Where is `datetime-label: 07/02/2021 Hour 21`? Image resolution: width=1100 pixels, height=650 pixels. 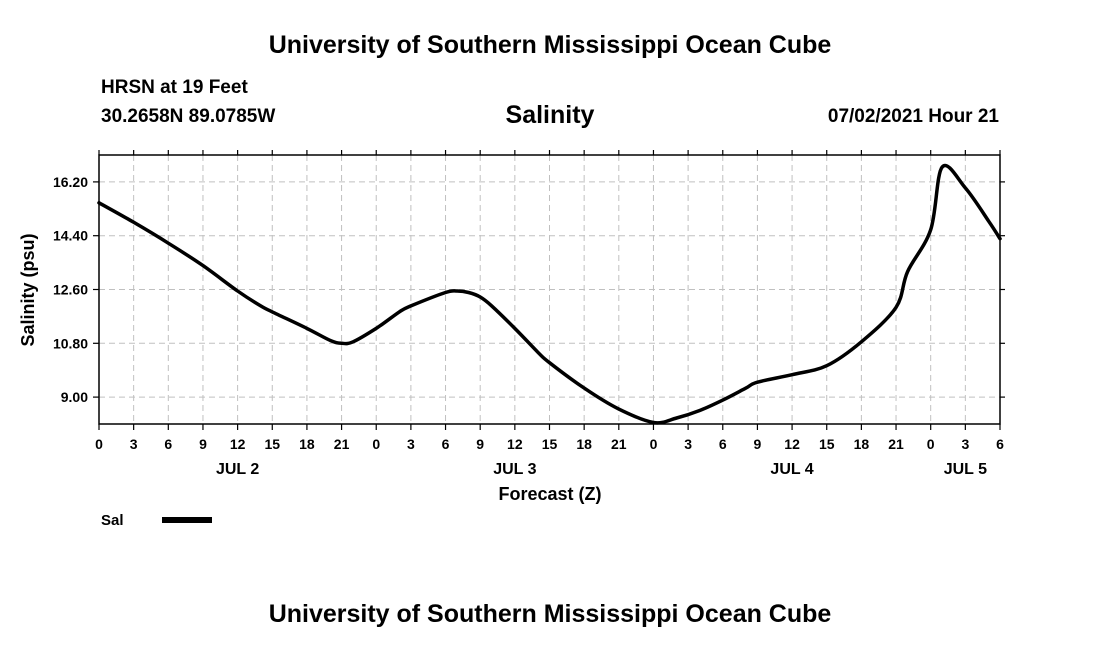
datetime-label: 07/02/2021 Hour 21 is located at coordinates (913, 116).